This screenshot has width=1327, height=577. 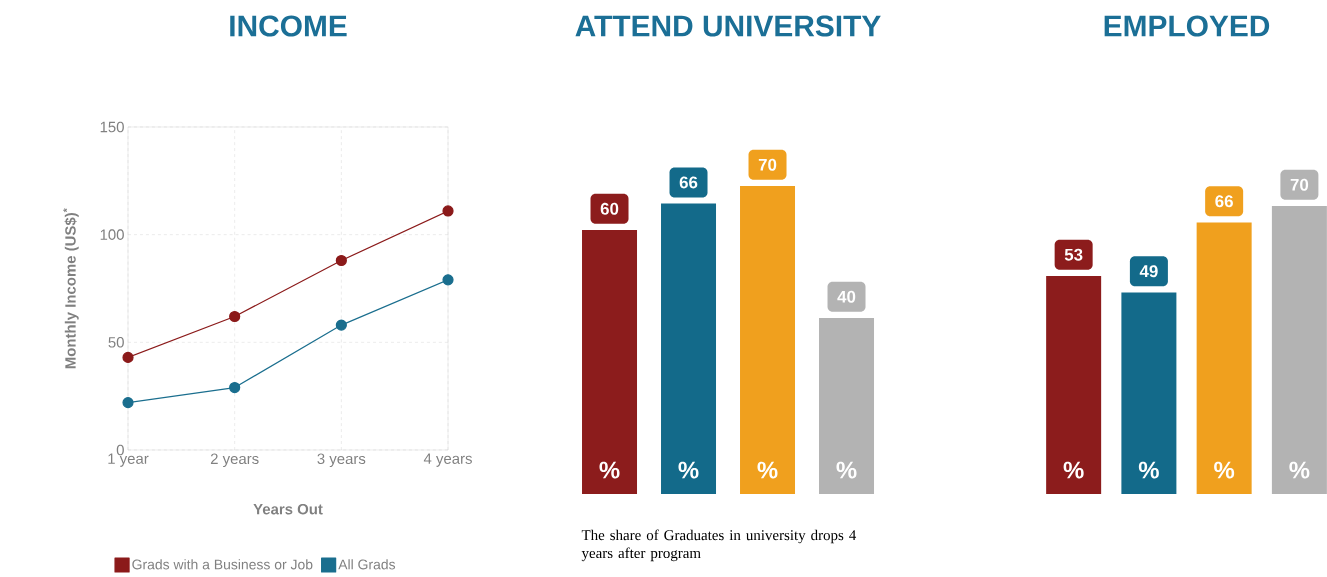 What do you see at coordinates (116, 342) in the screenshot?
I see `y-tick-label: 50` at bounding box center [116, 342].